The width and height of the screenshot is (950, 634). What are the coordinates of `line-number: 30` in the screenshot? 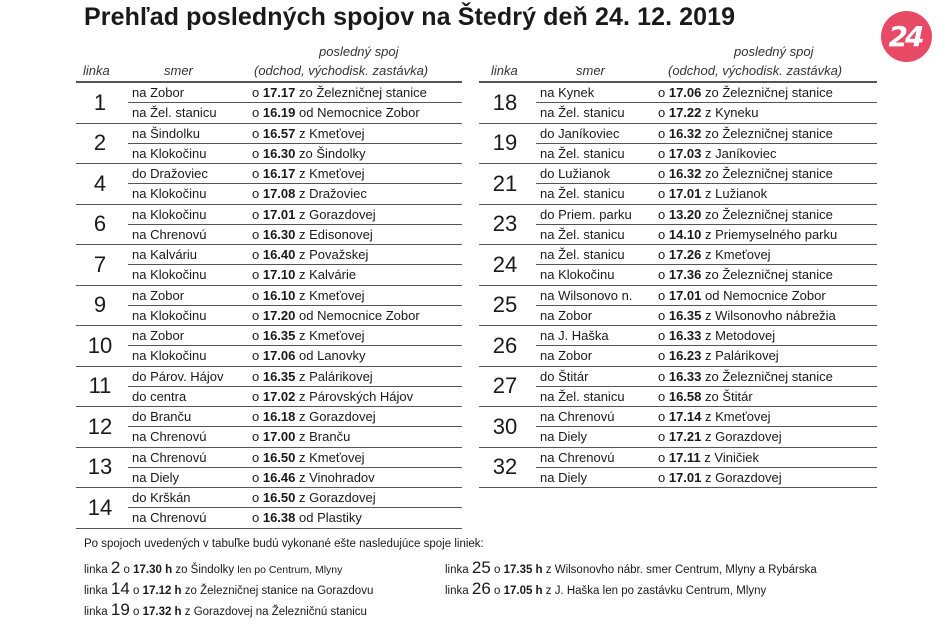 It's located at (505, 426).